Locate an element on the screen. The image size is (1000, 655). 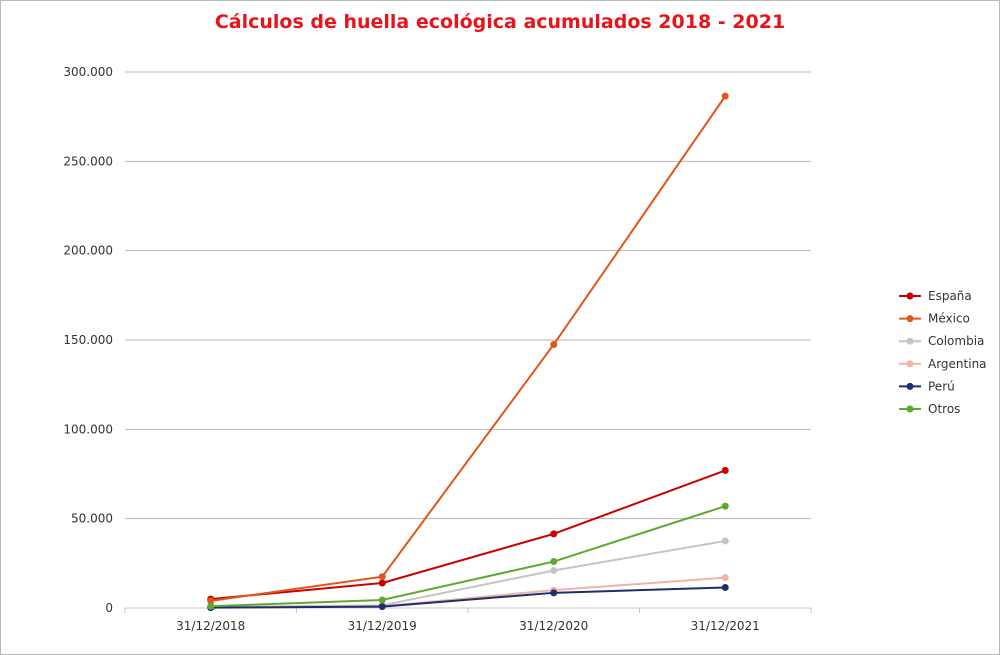
x-tick-label: 31/12/2021 is located at coordinates (725, 626).